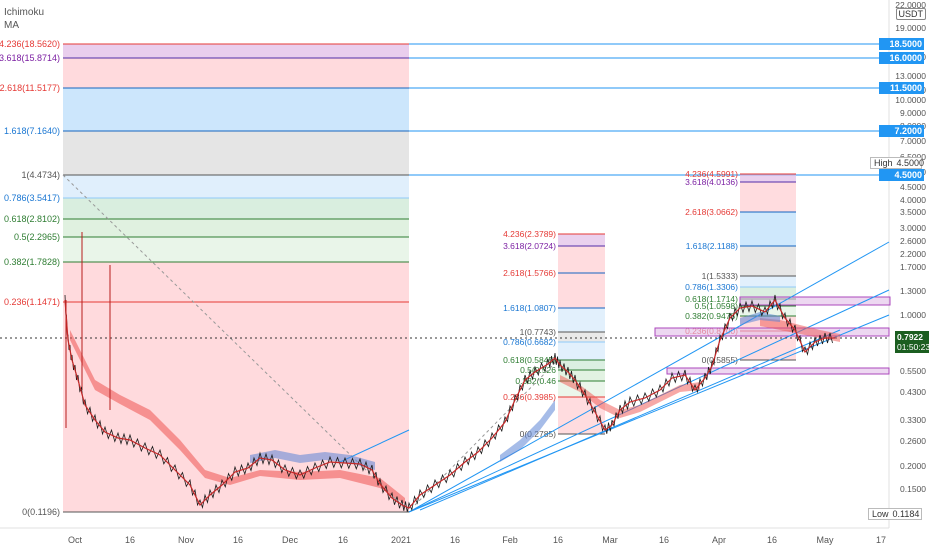  I want to click on price-axis-label: 10.0000, so click(910, 100).